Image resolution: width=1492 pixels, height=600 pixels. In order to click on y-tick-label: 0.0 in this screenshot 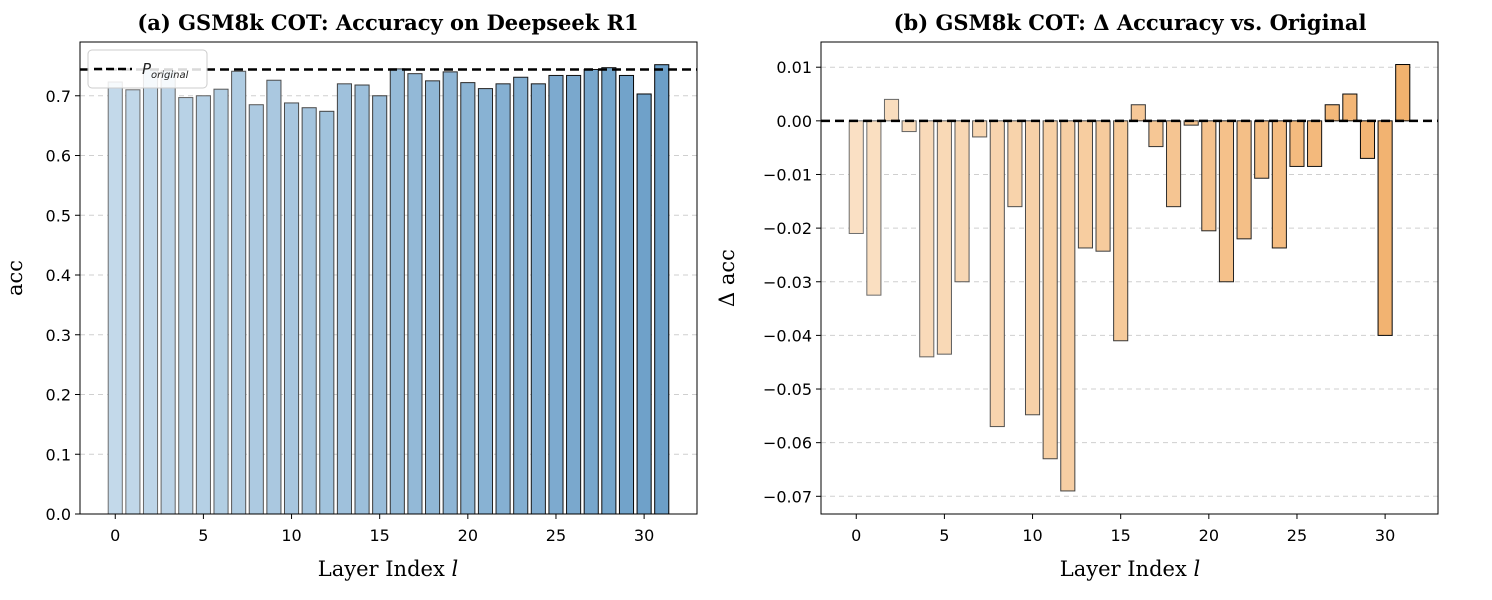, I will do `click(58, 514)`.